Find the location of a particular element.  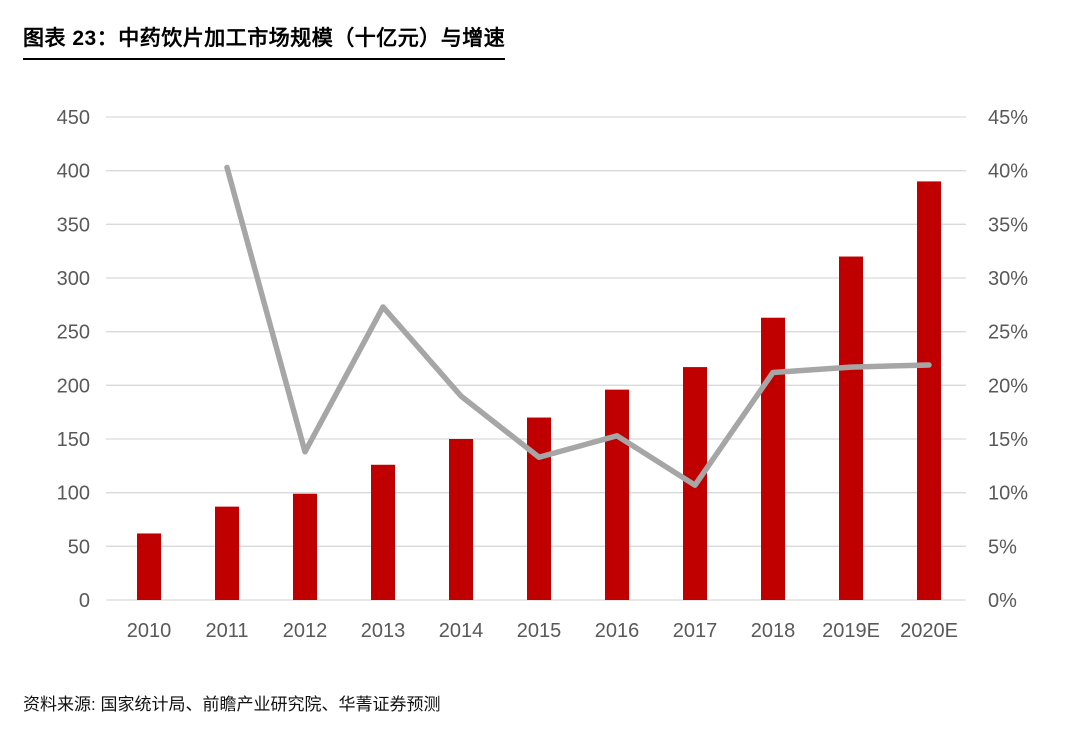

chart-title: 图表 23：中药饮片加工市场规模（十亿元）与增速 is located at coordinates (264, 41).